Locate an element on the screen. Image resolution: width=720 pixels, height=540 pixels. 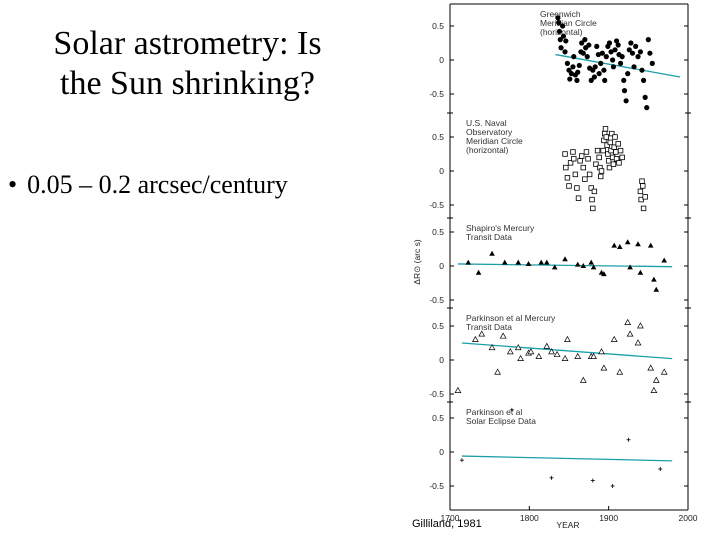
title-line-1: Solar astrometry: Is is located at coordinates (187, 43).